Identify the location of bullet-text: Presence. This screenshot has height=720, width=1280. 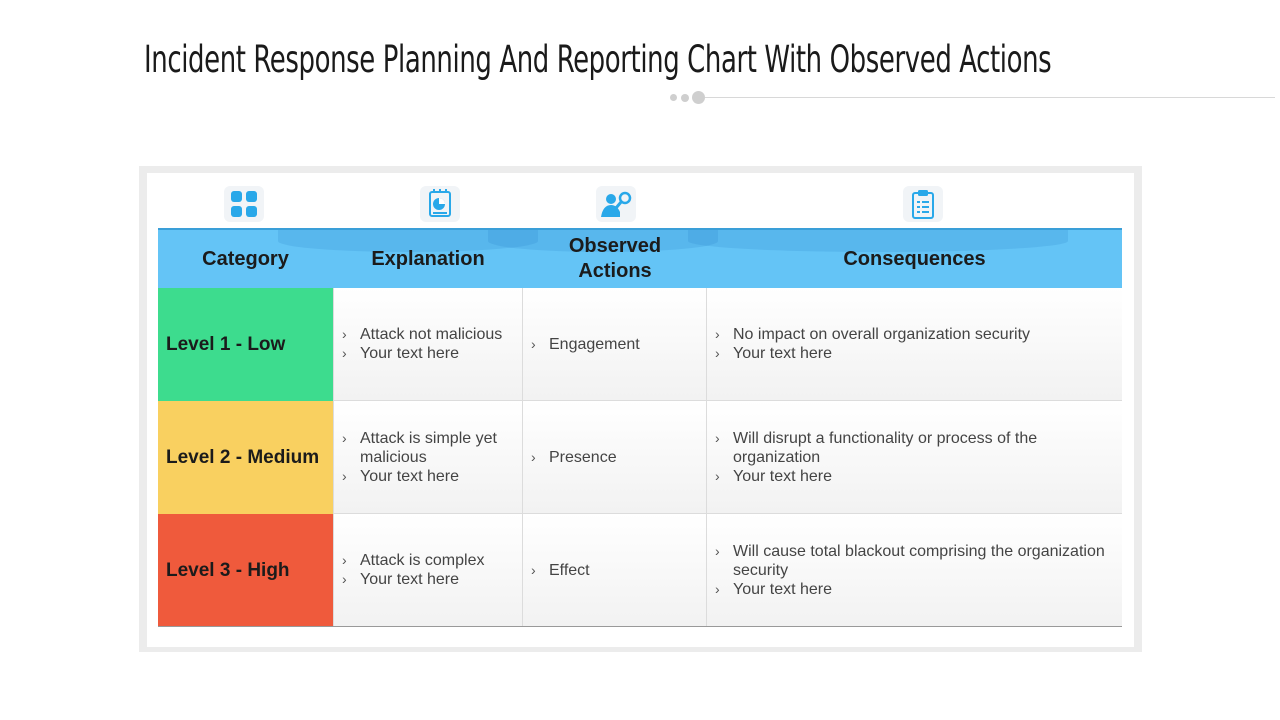
(614, 457).